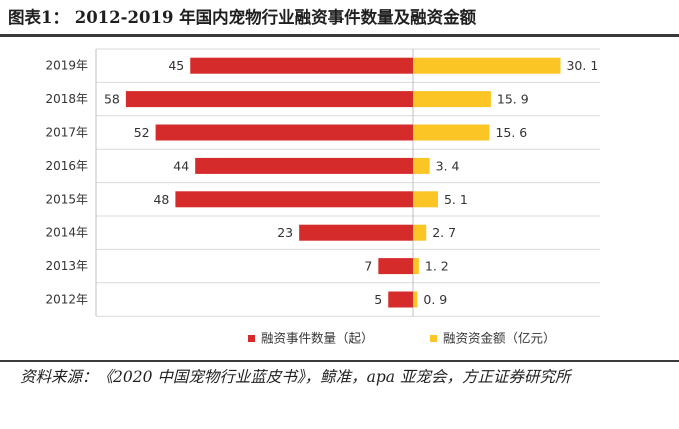 The width and height of the screenshot is (679, 429). I want to click on data-label-amount: 0. 9, so click(435, 299).